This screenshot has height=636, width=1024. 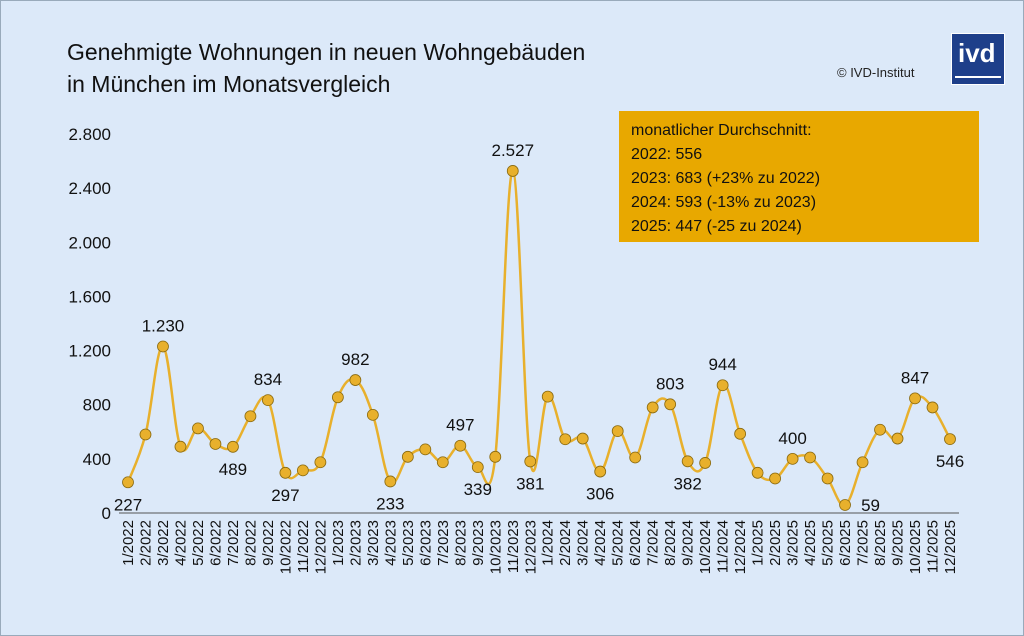 What do you see at coordinates (758, 543) in the screenshot?
I see `x-tick-label: 1/2025` at bounding box center [758, 543].